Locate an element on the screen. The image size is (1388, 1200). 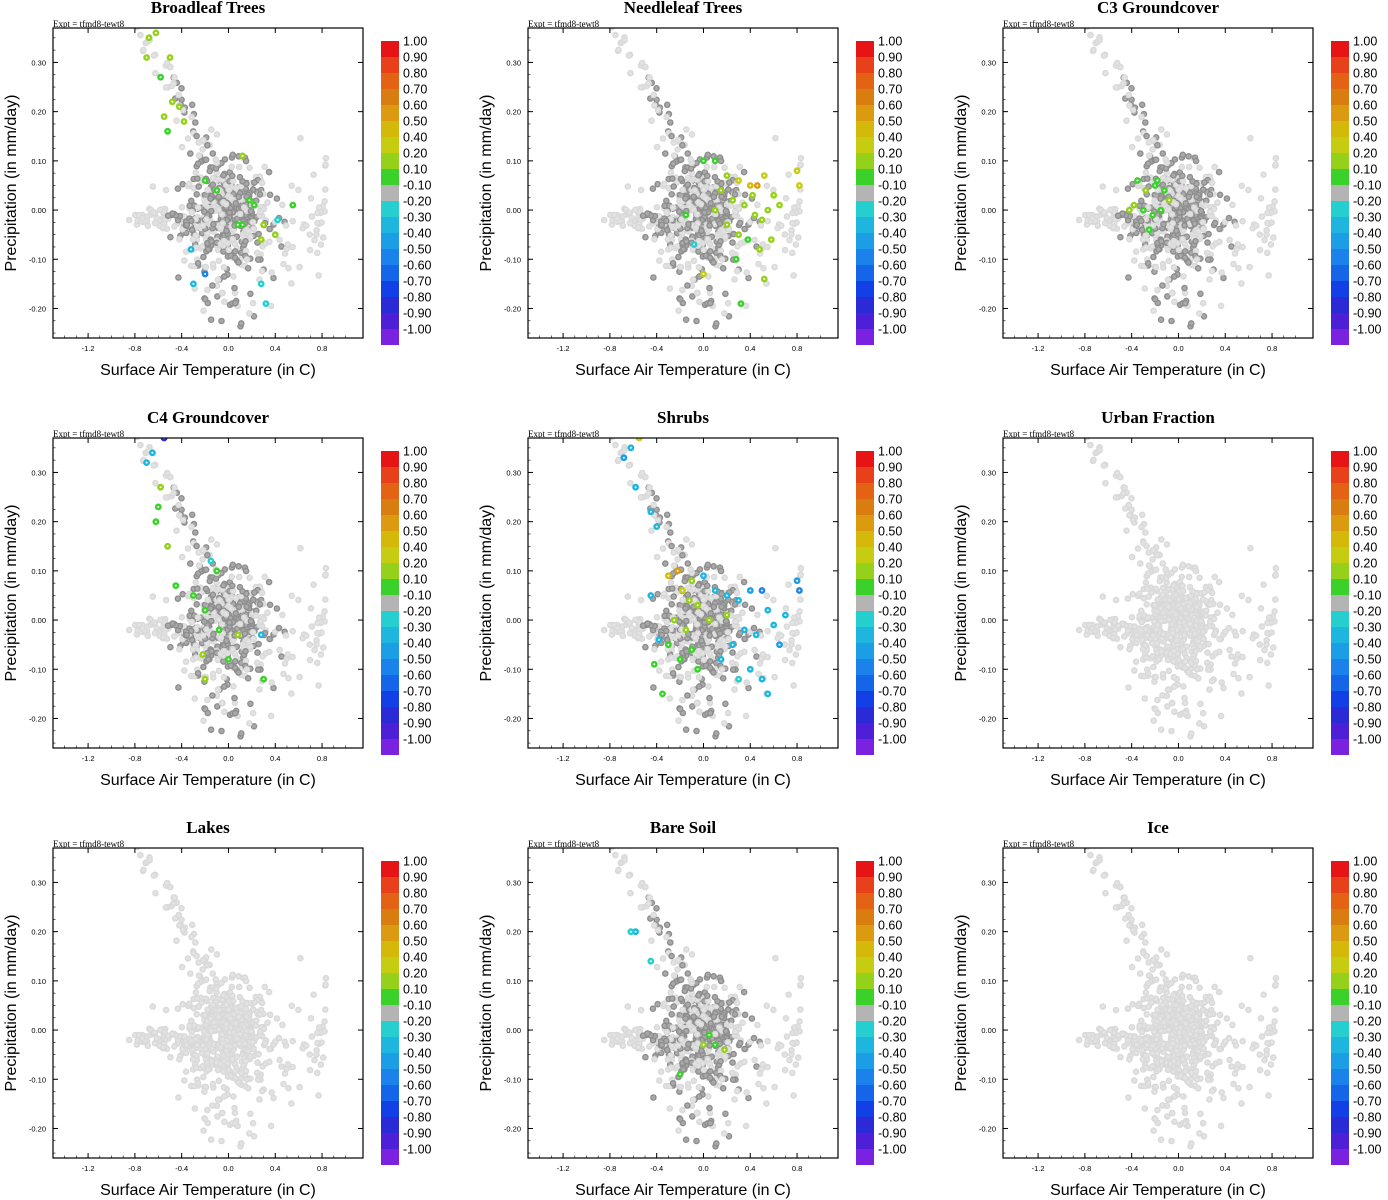
colorbar-label: -1.00 is located at coordinates (417, 330).